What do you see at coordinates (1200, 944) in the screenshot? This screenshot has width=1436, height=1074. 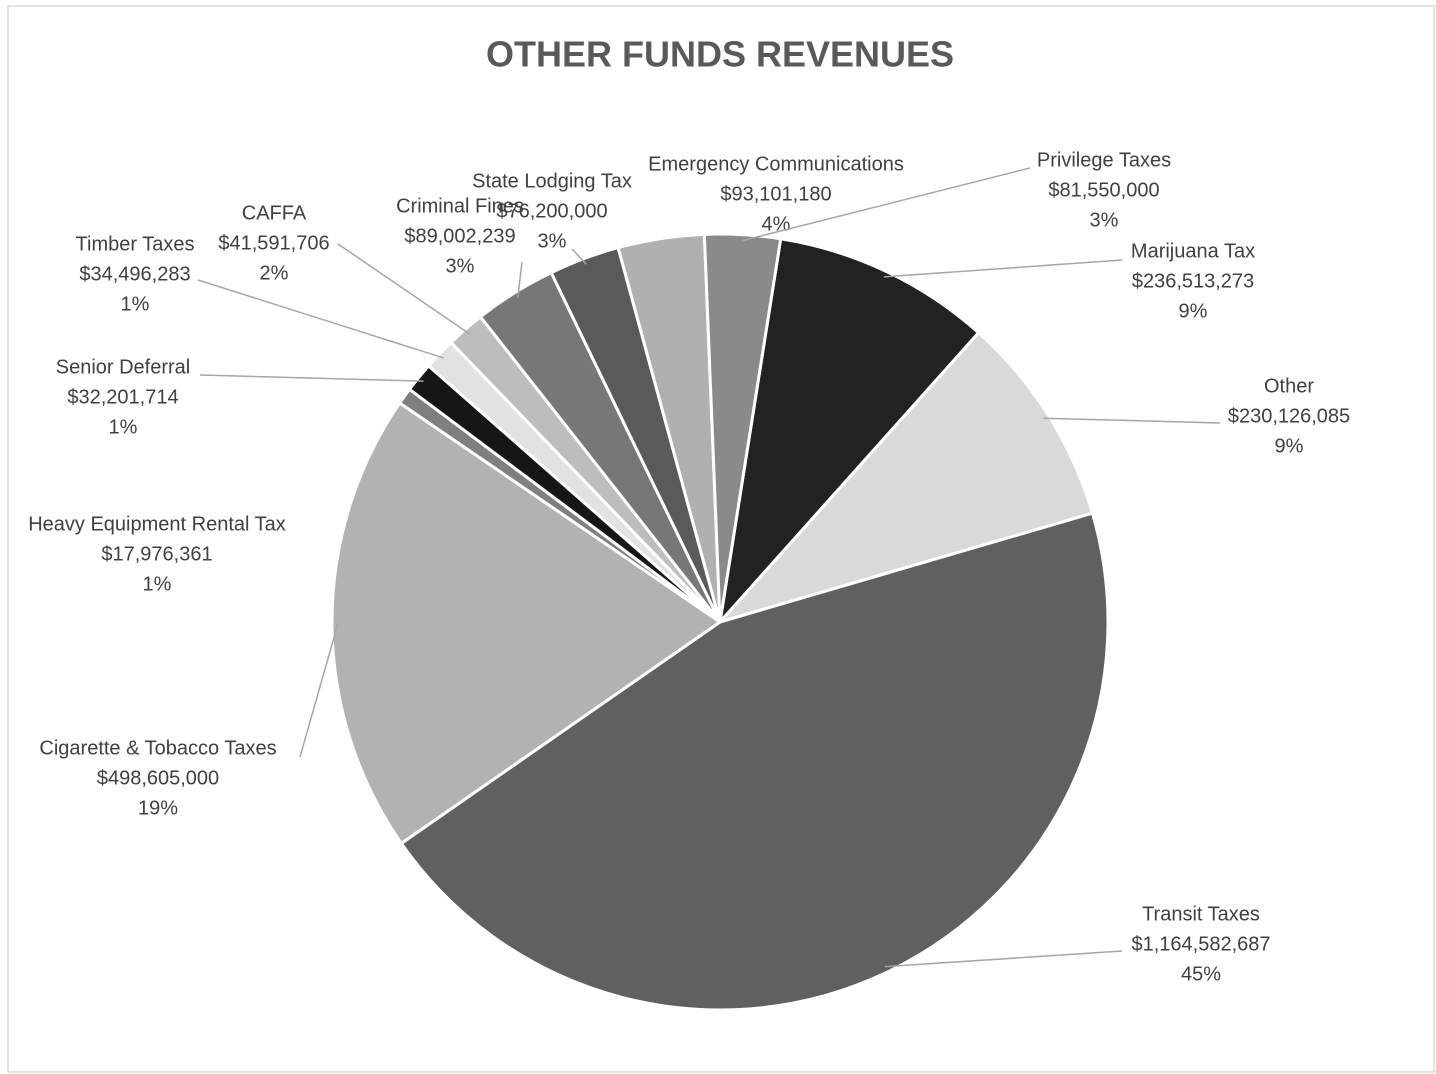 I see `slice-value-label: $1,164,582,687` at bounding box center [1200, 944].